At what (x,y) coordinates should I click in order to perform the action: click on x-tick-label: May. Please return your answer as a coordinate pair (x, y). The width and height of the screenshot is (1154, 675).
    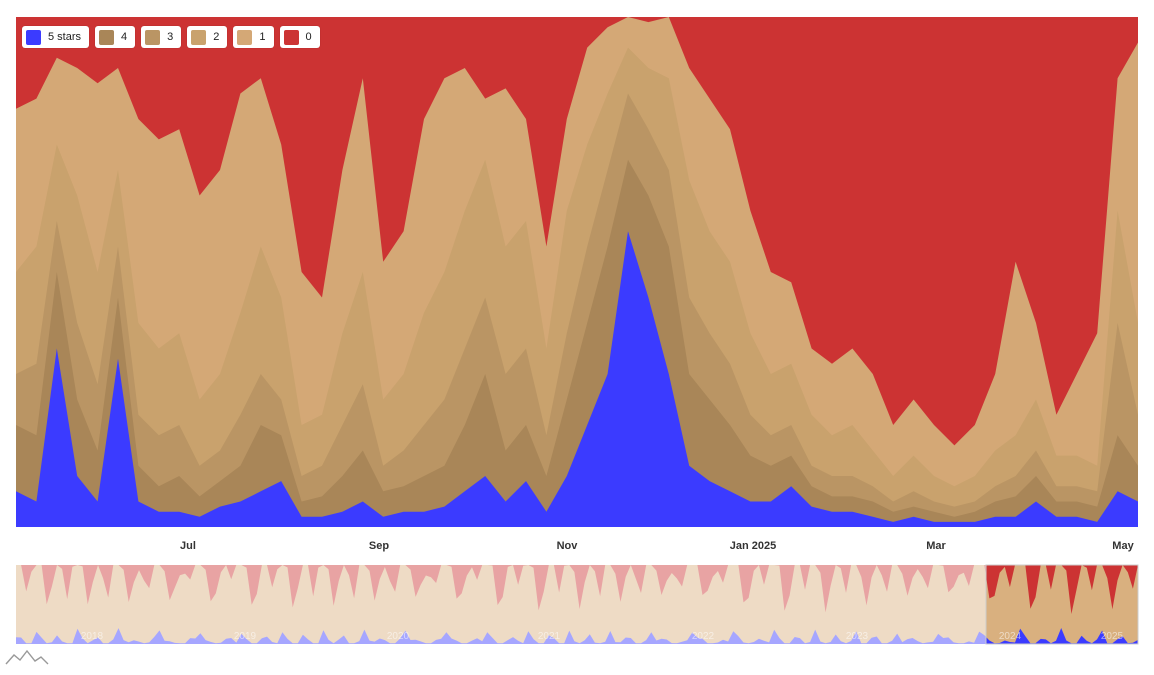
    Looking at the image, I should click on (1123, 546).